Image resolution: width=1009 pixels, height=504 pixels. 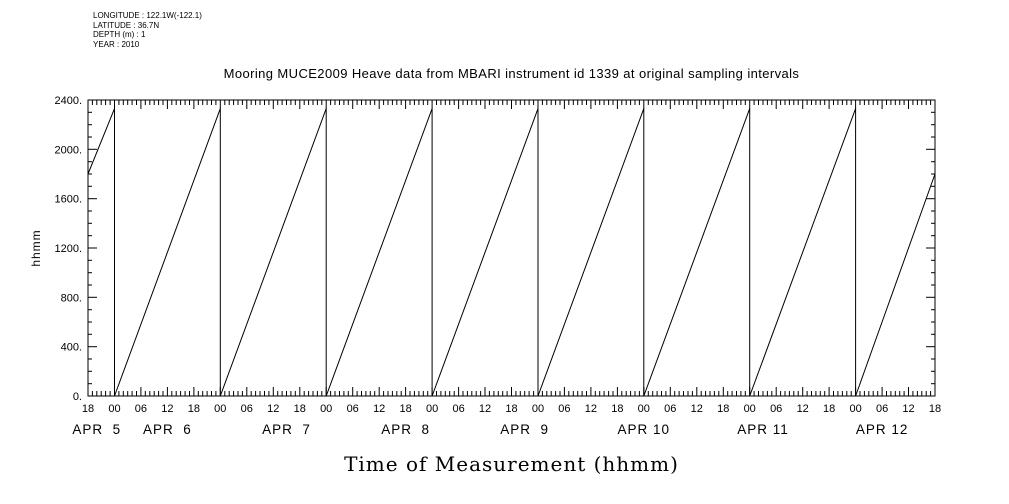 I want to click on y-tick-label: 400., so click(x=71, y=348).